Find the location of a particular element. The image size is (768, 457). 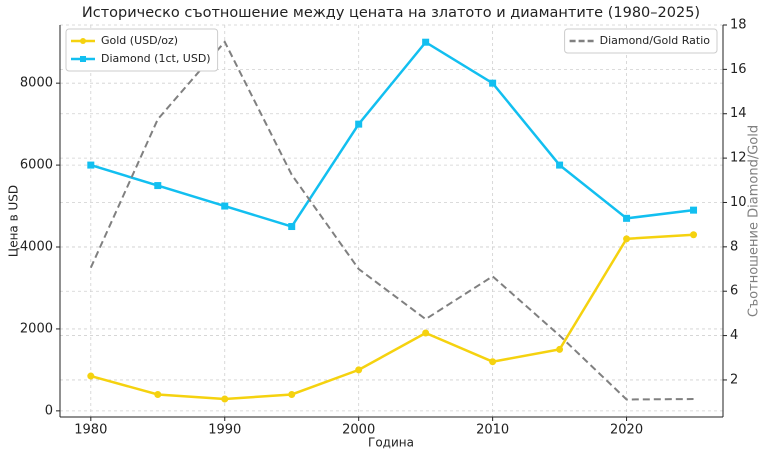

legend: Gold (USD/oz) Diamond (1ct, USD) is located at coordinates (142, 50).